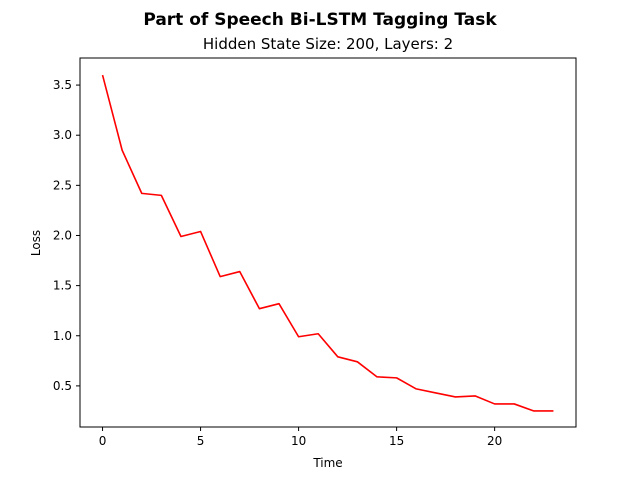 Image resolution: width=640 pixels, height=480 pixels. Describe the element at coordinates (62, 85) in the screenshot. I see `y-tick-label: 3.5` at that location.